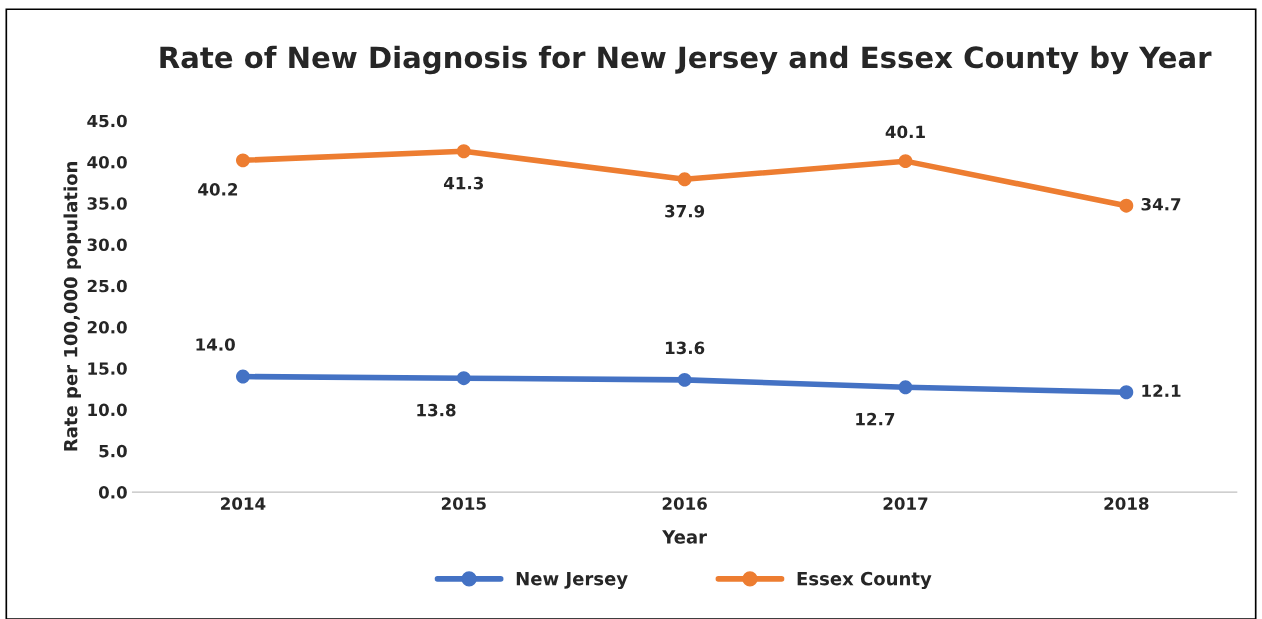 Image resolution: width=1262 pixels, height=619 pixels. What do you see at coordinates (113, 451) in the screenshot?
I see `y-tick-label: 5.0` at bounding box center [113, 451].